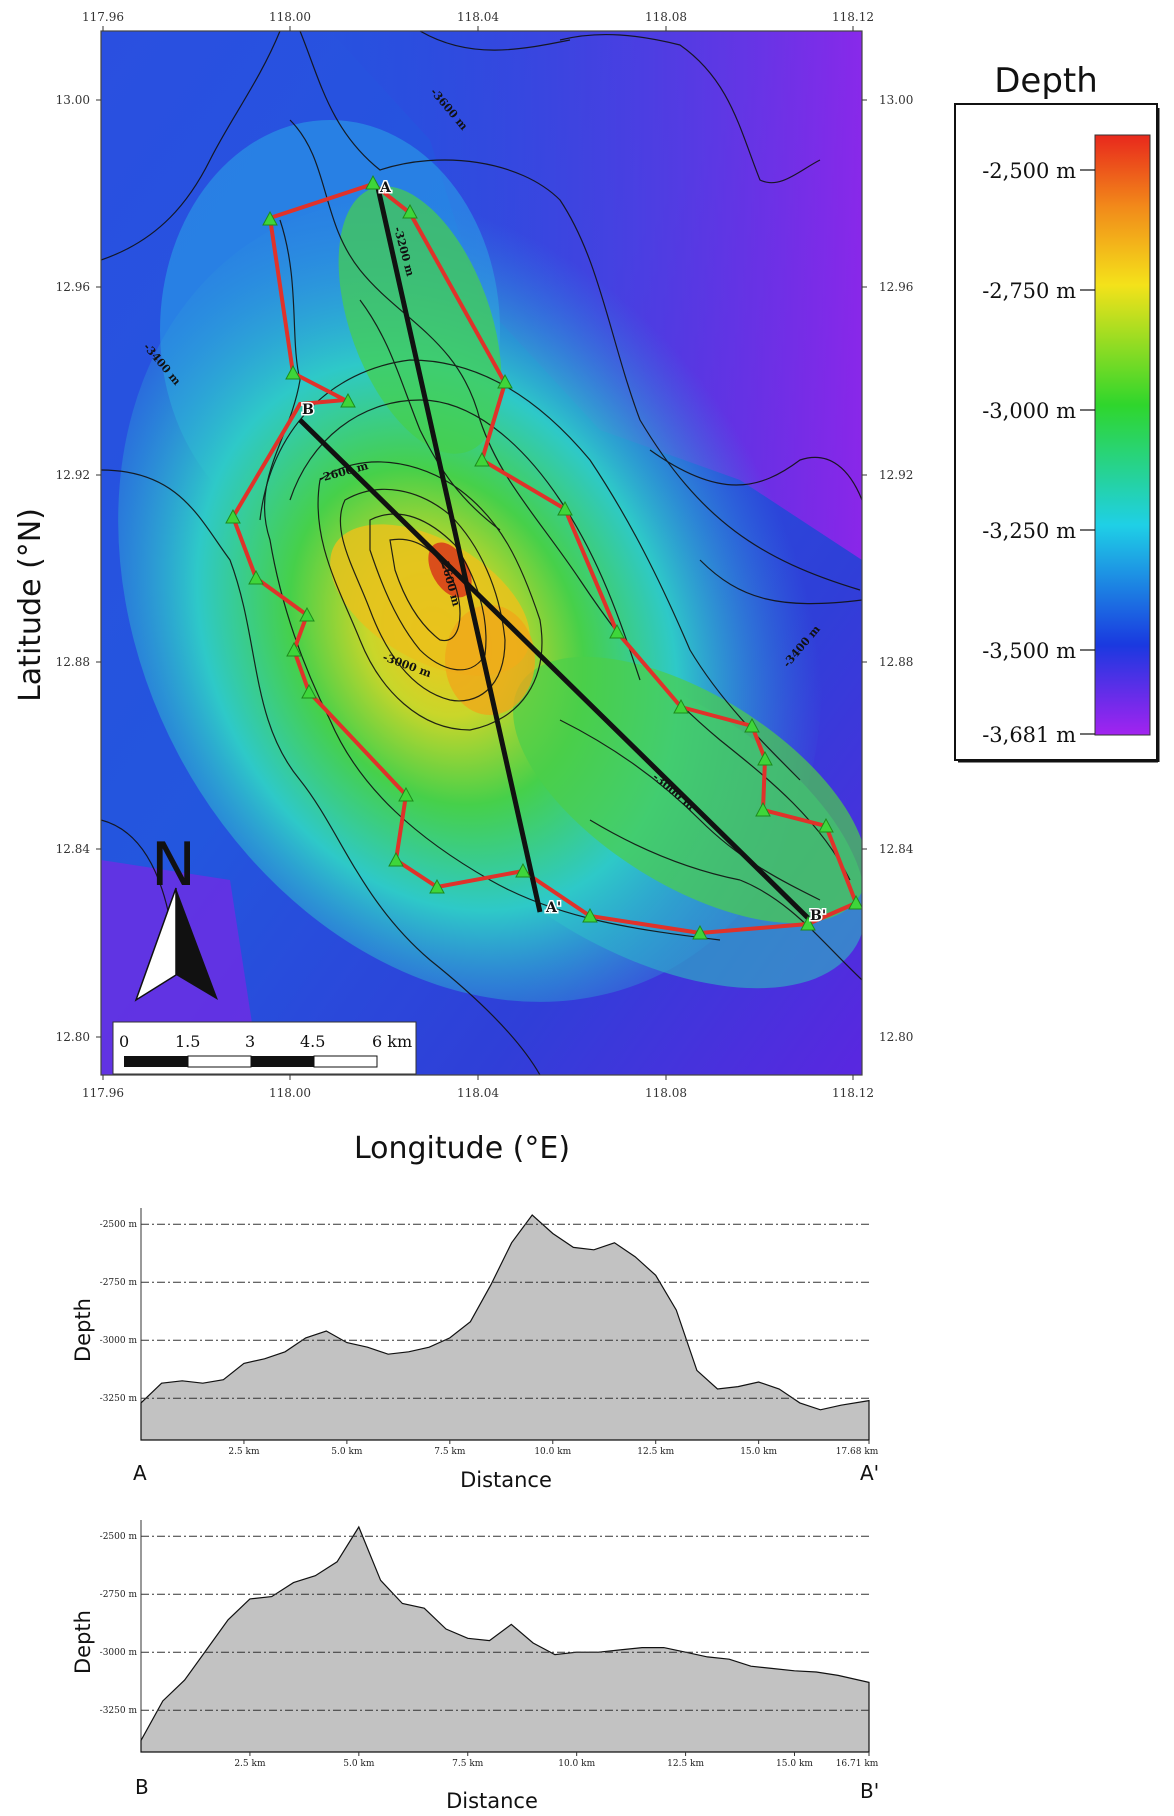 The width and height of the screenshot is (1174, 1816). Describe the element at coordinates (264, 1048) in the screenshot. I see `scale-bar: 0 1.5 3 4.5 6 km` at that location.